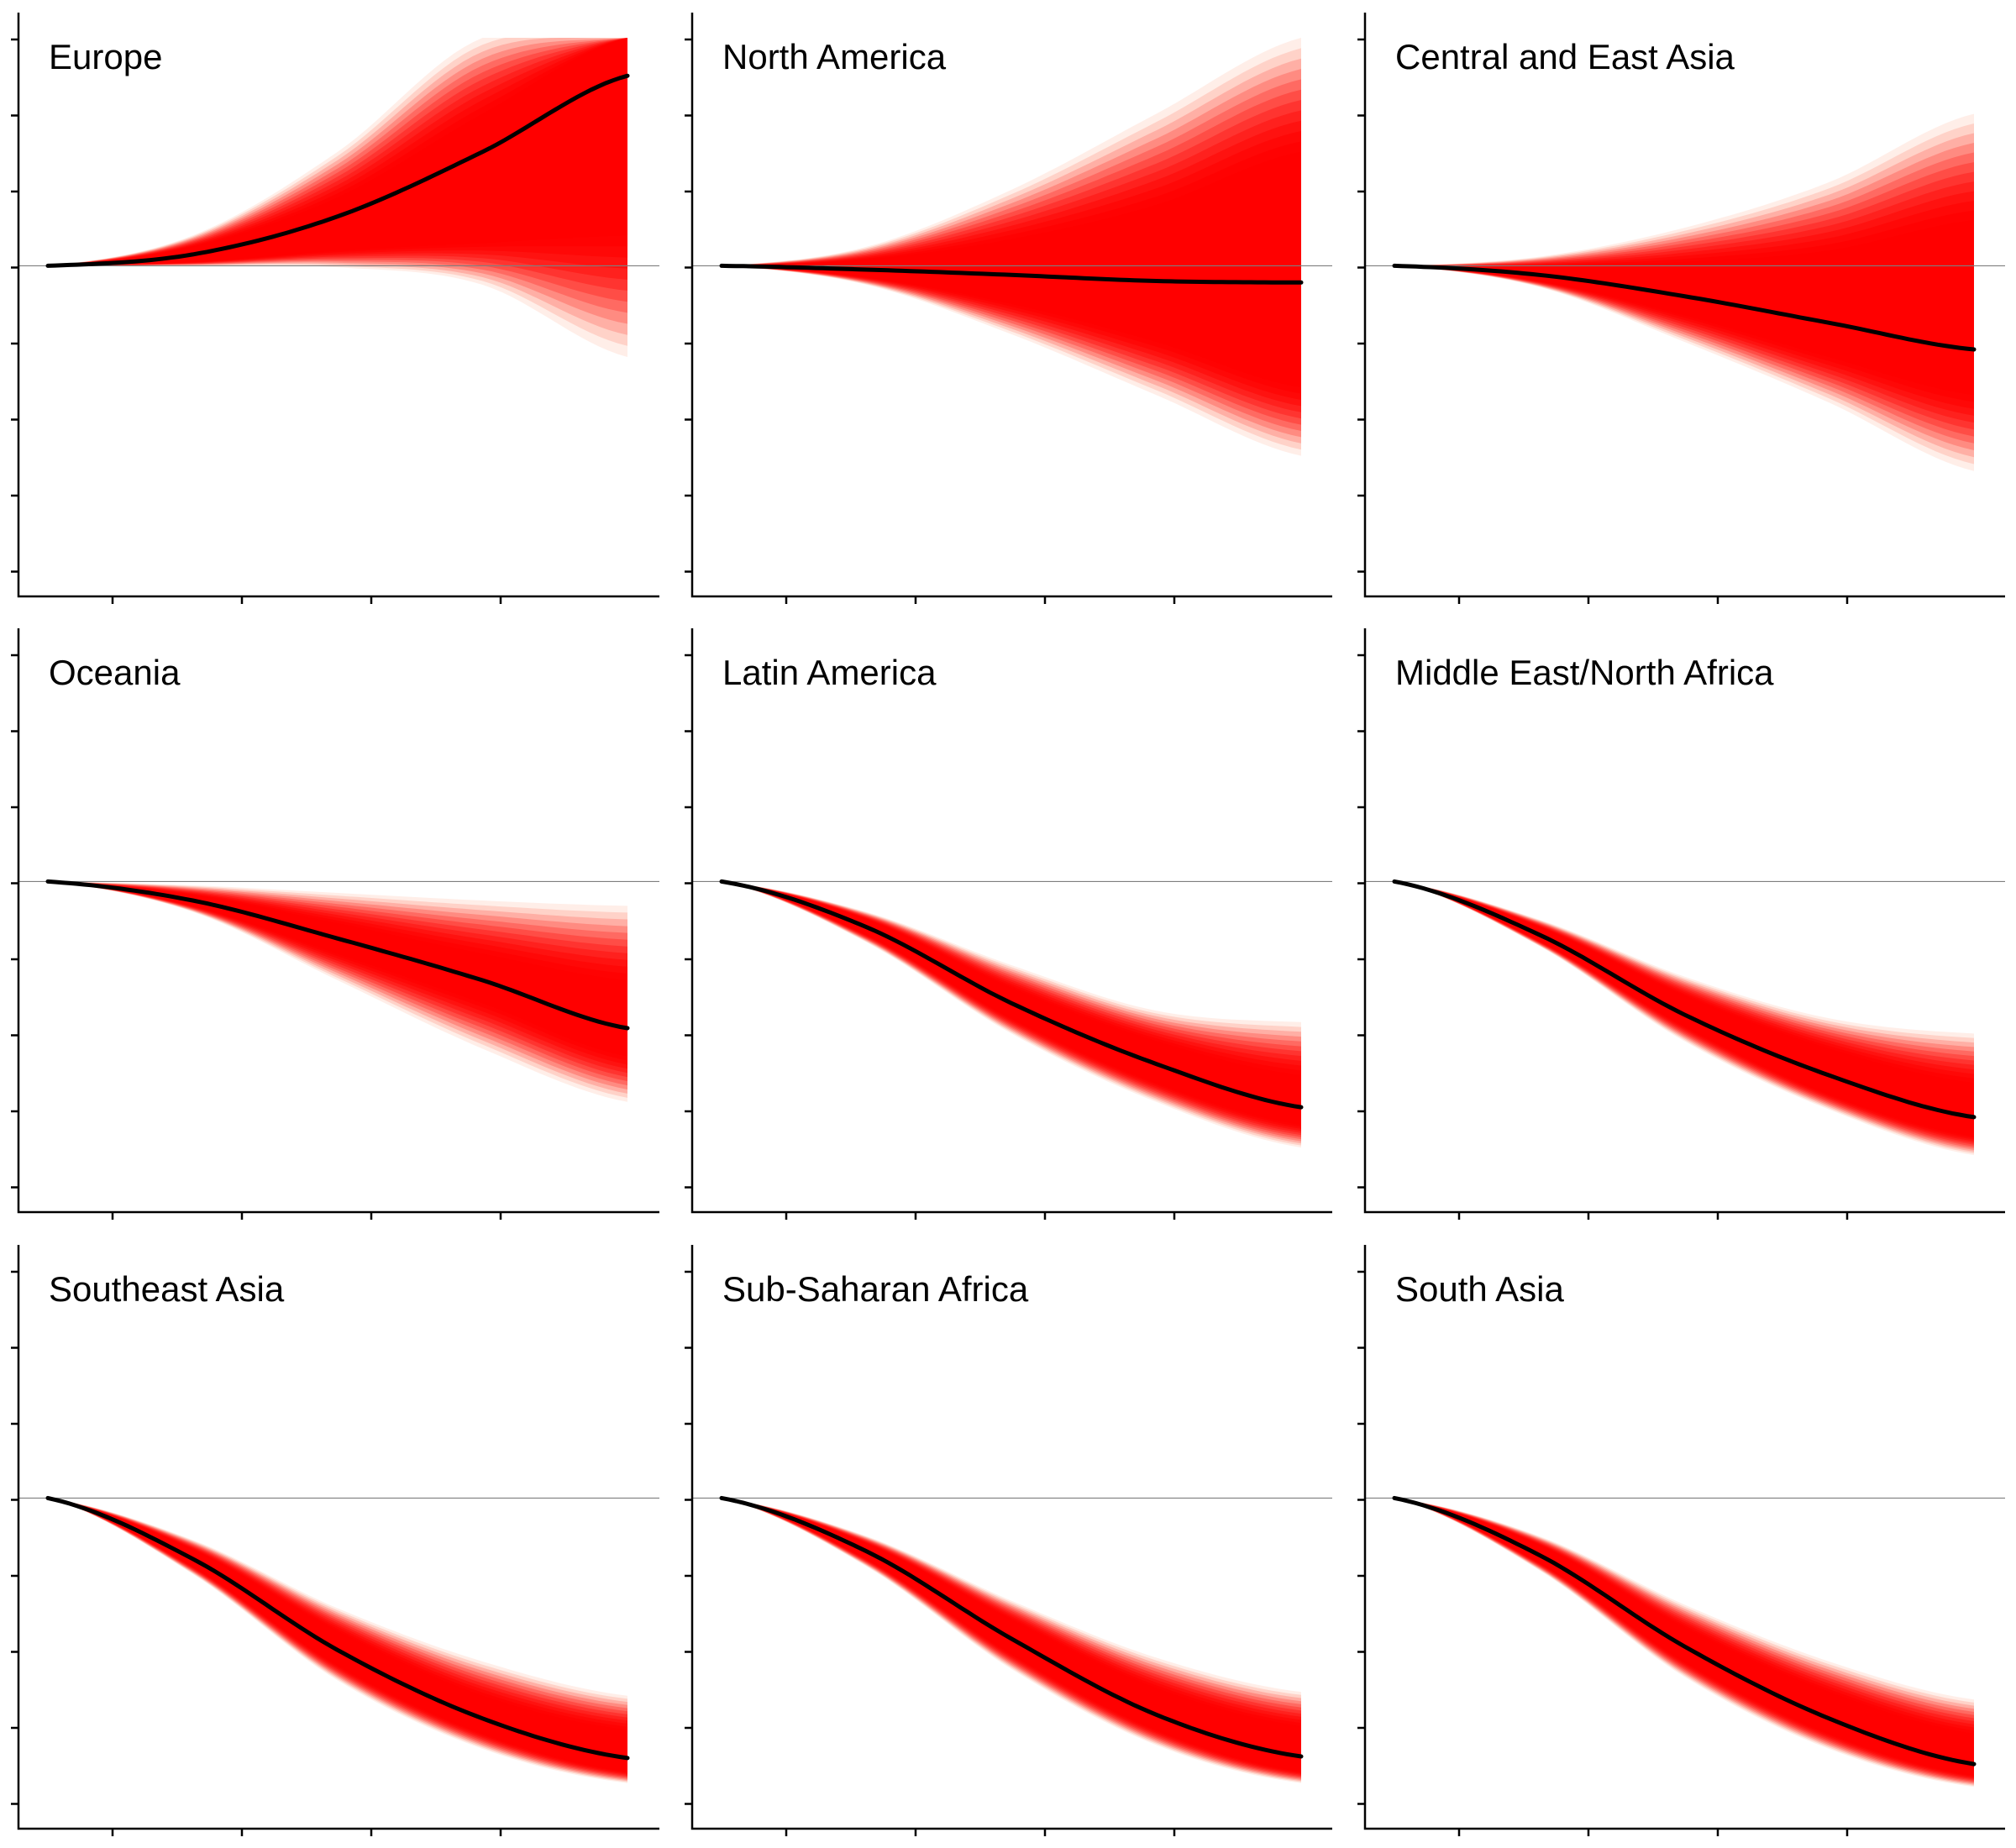 The image size is (2016, 1848). I want to click on panel-5: Middle East/North Africa, so click(1681, 924).